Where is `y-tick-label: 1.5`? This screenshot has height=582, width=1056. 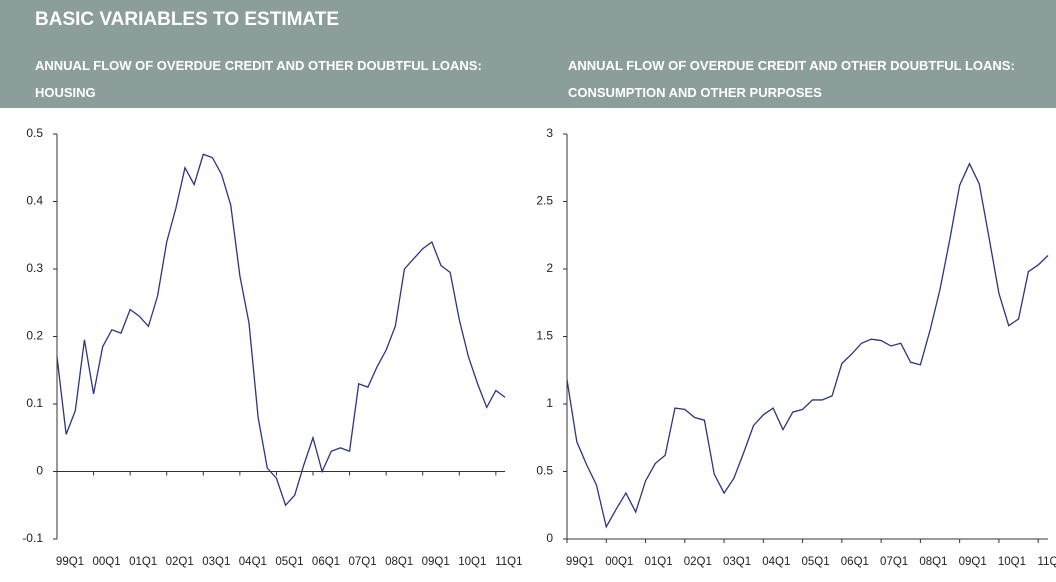
y-tick-label: 1.5 is located at coordinates (544, 336).